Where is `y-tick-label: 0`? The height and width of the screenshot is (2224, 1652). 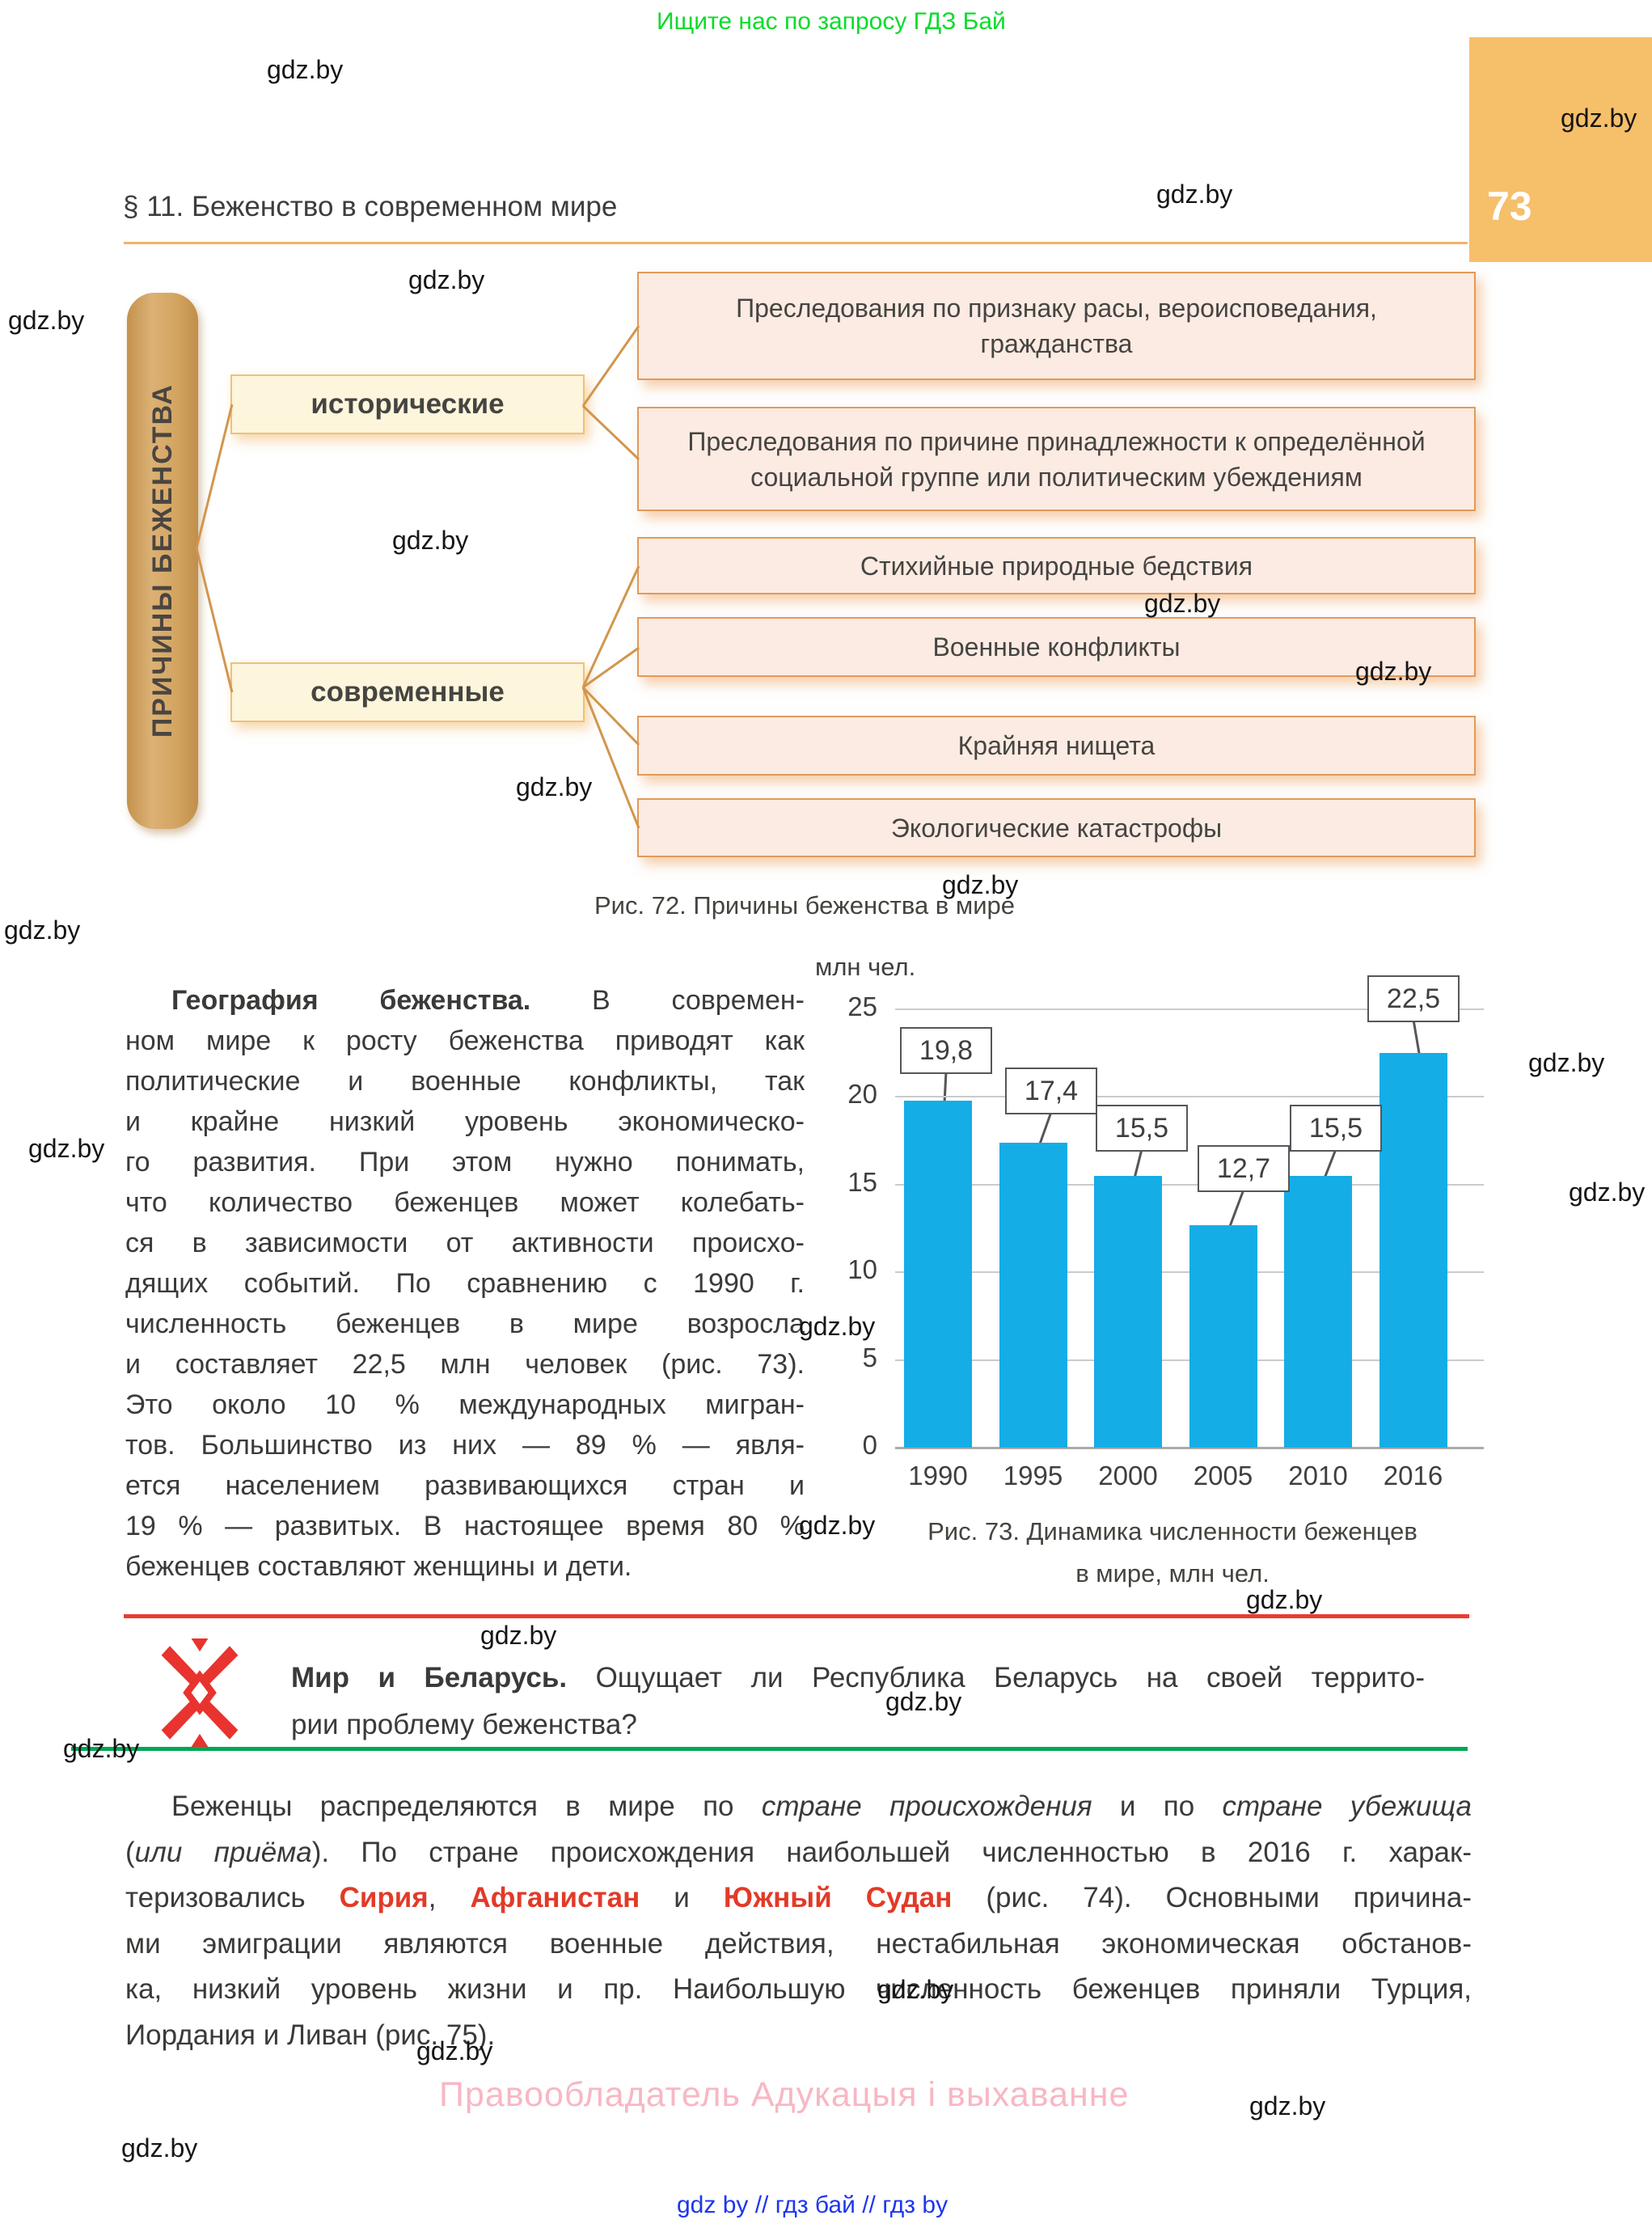 y-tick-label: 0 is located at coordinates (869, 1445).